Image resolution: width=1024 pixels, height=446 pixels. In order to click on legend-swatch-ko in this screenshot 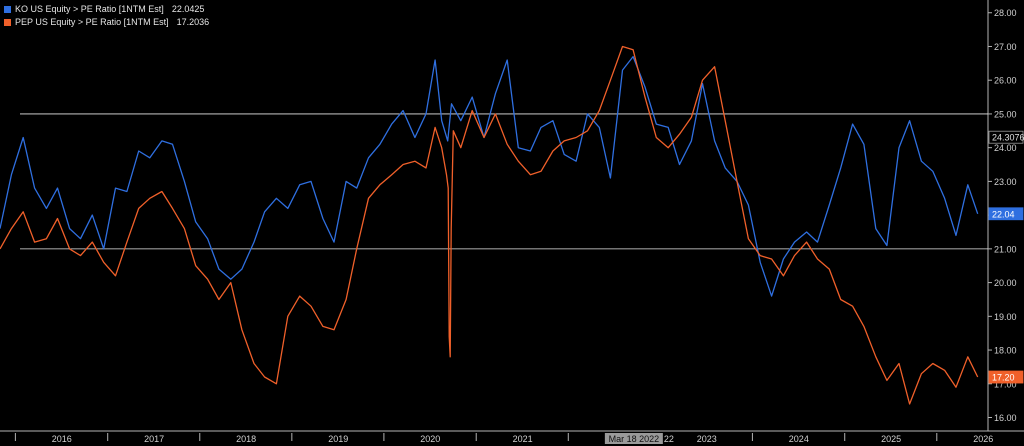, I will do `click(7, 9)`.